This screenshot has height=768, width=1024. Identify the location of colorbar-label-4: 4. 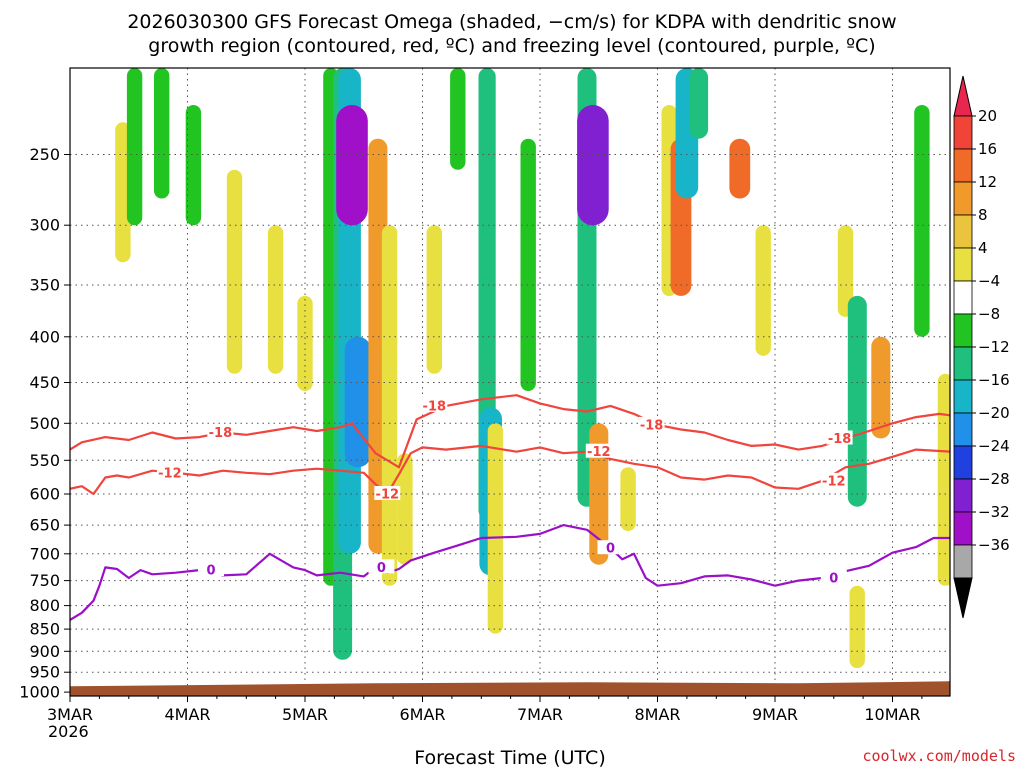
(983, 248).